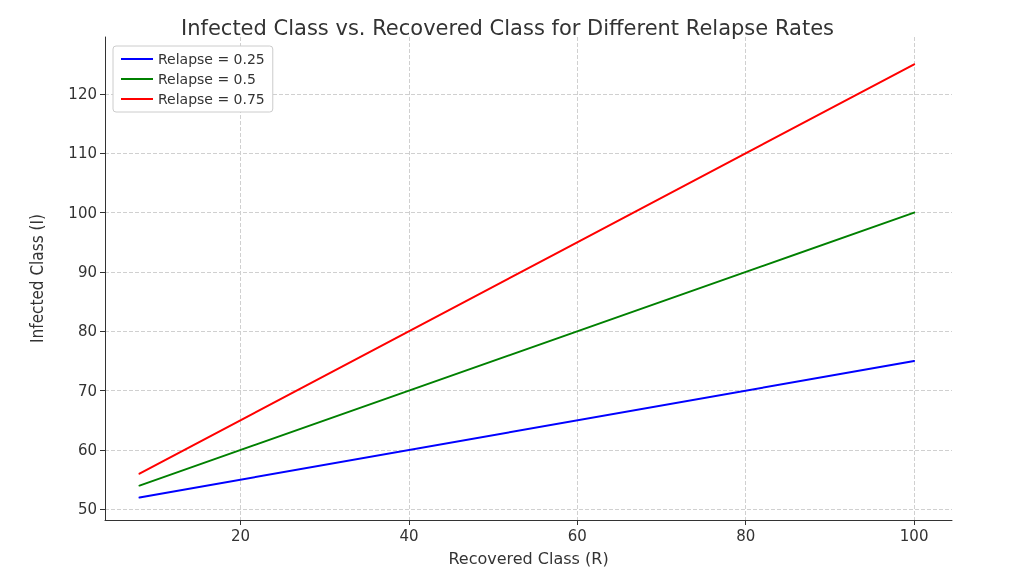 This screenshot has width=1015, height=579. Describe the element at coordinates (87, 271) in the screenshot. I see `y-tick-label: 90` at that location.